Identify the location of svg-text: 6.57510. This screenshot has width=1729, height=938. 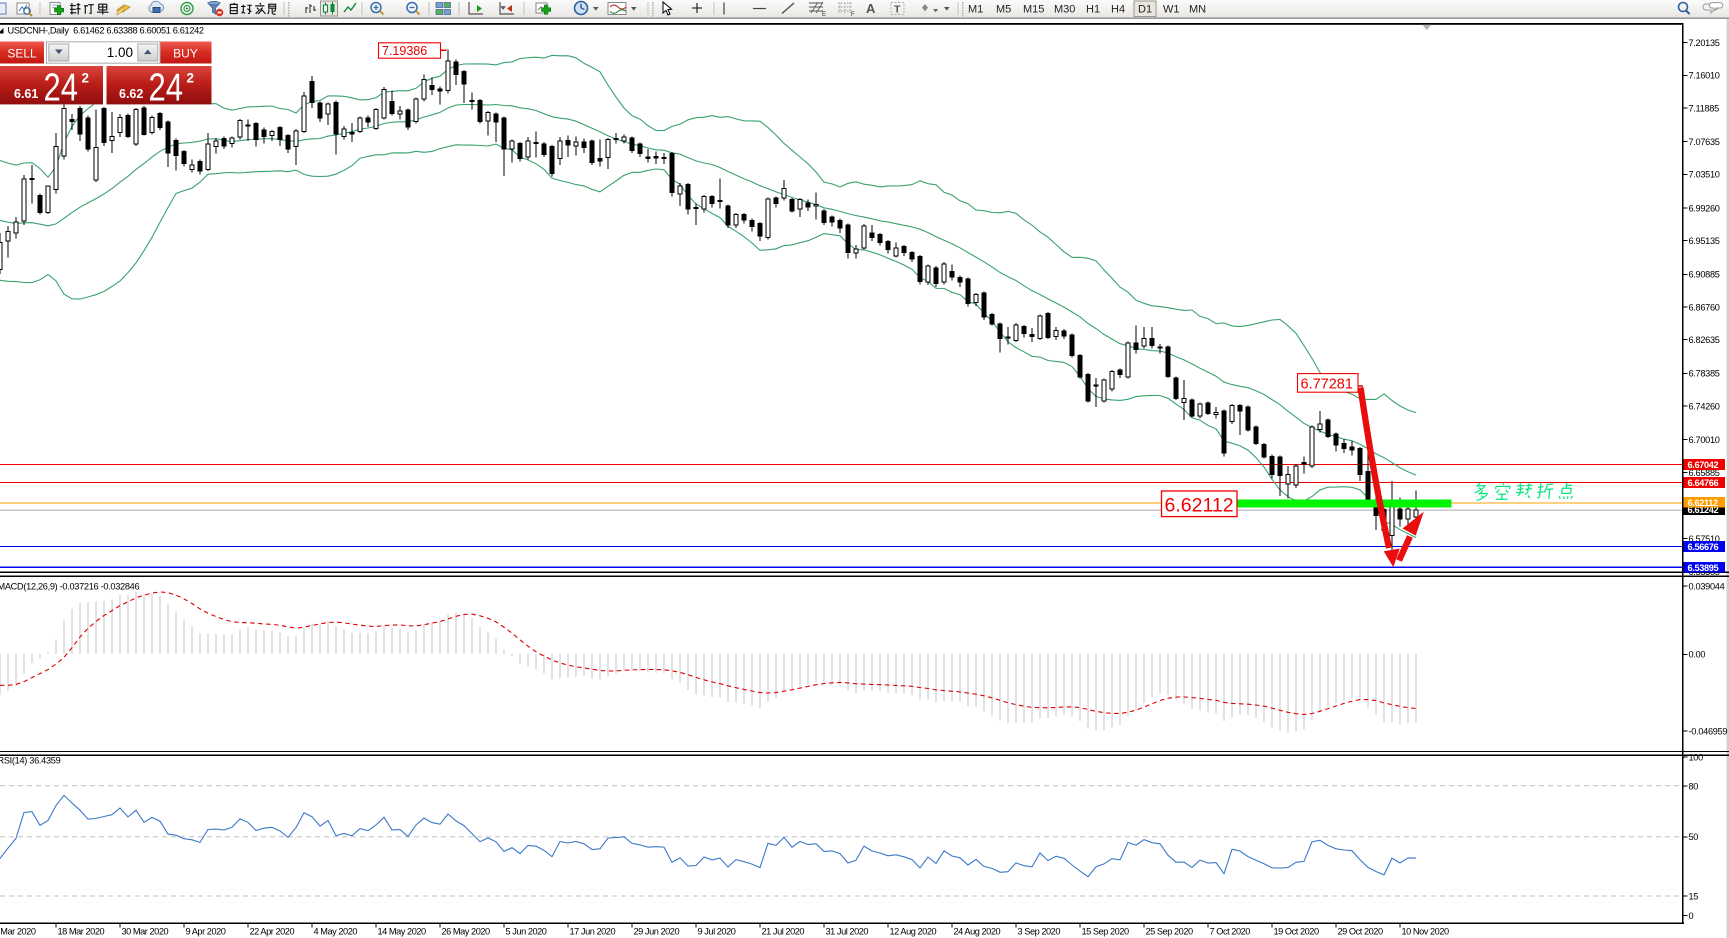
(1704, 539).